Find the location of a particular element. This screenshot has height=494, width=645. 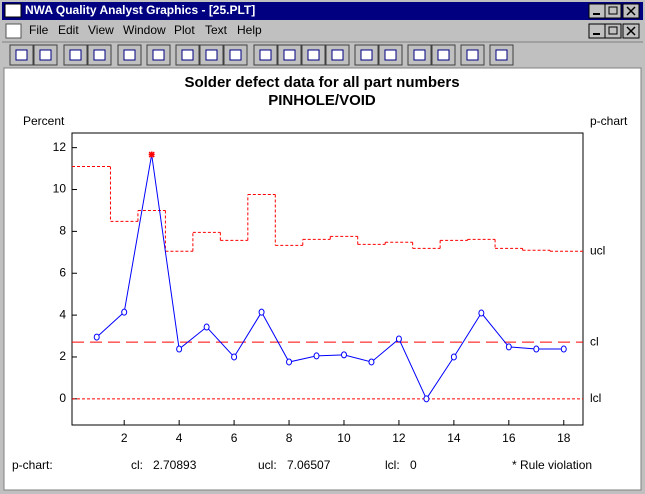

footer-text: ucl: is located at coordinates (267, 465).